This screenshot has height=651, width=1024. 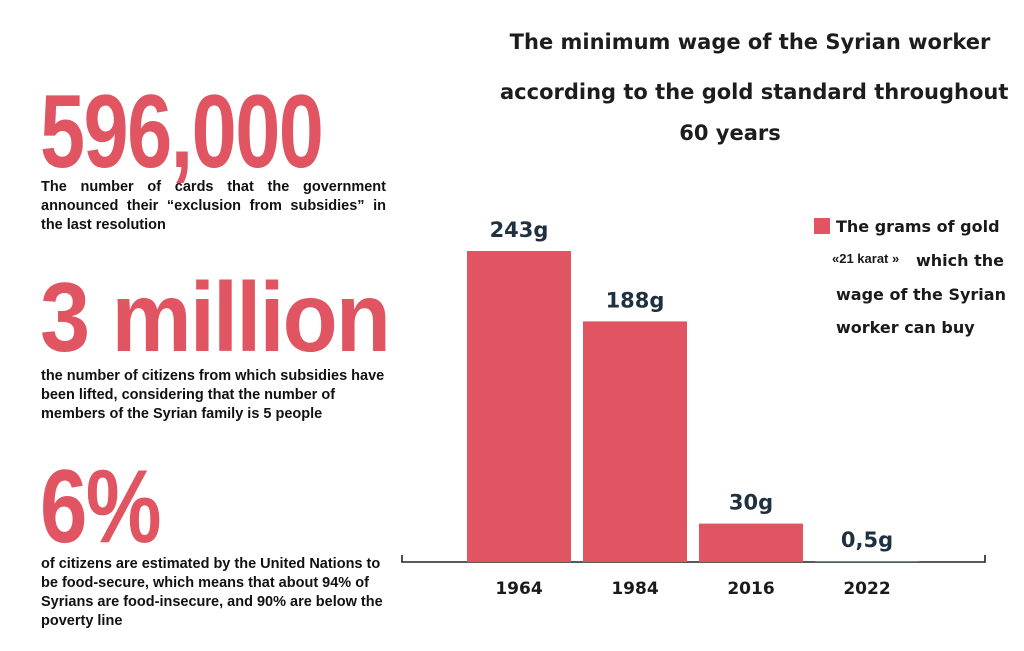 I want to click on x-tick-label-2022: 2022, so click(x=866, y=589).